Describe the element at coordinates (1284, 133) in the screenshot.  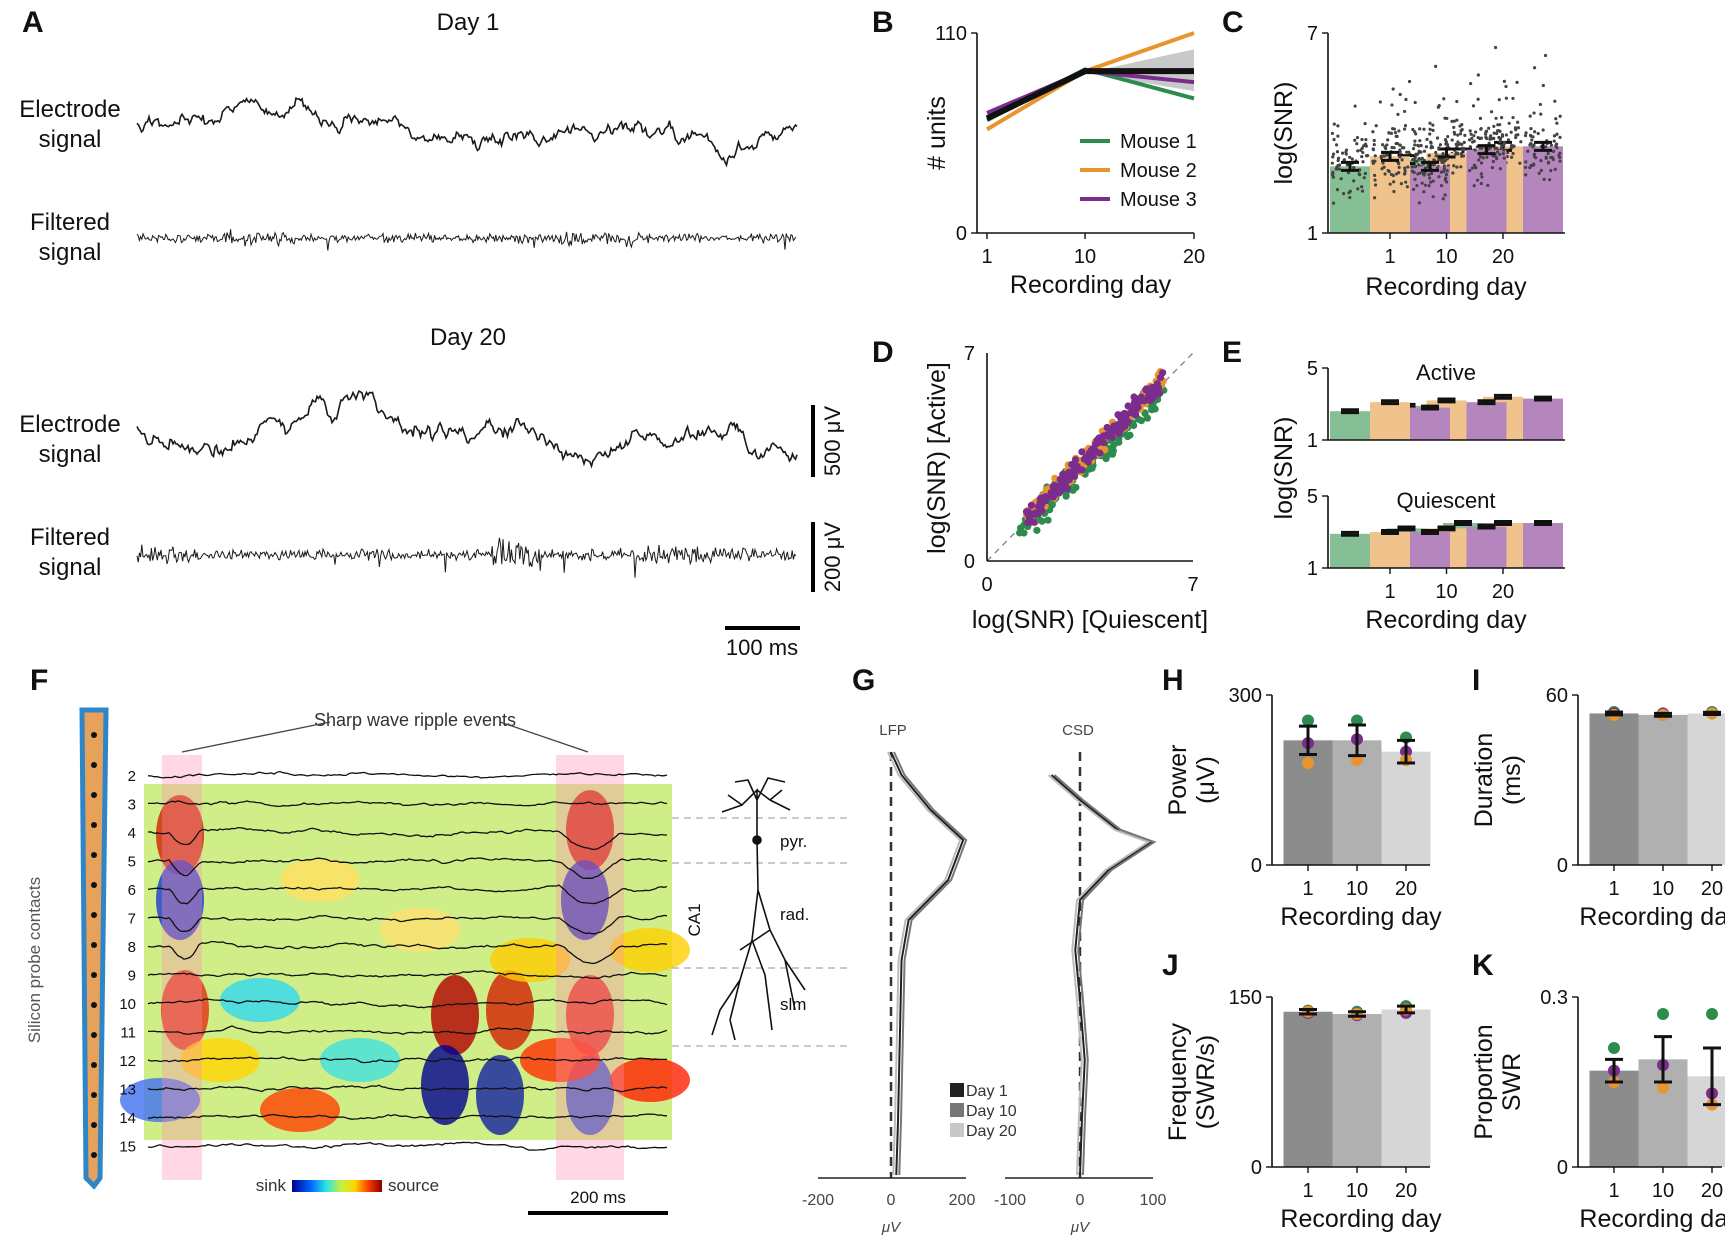
I see `c-y-axis-label: log(SNR)` at that location.